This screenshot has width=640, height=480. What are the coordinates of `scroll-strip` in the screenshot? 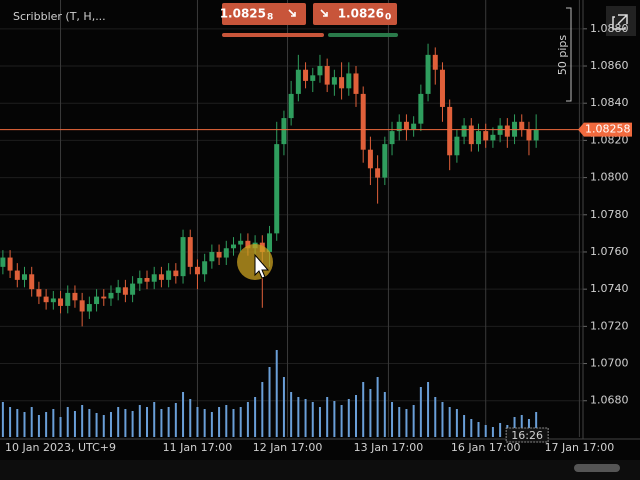 It's located at (320, 470).